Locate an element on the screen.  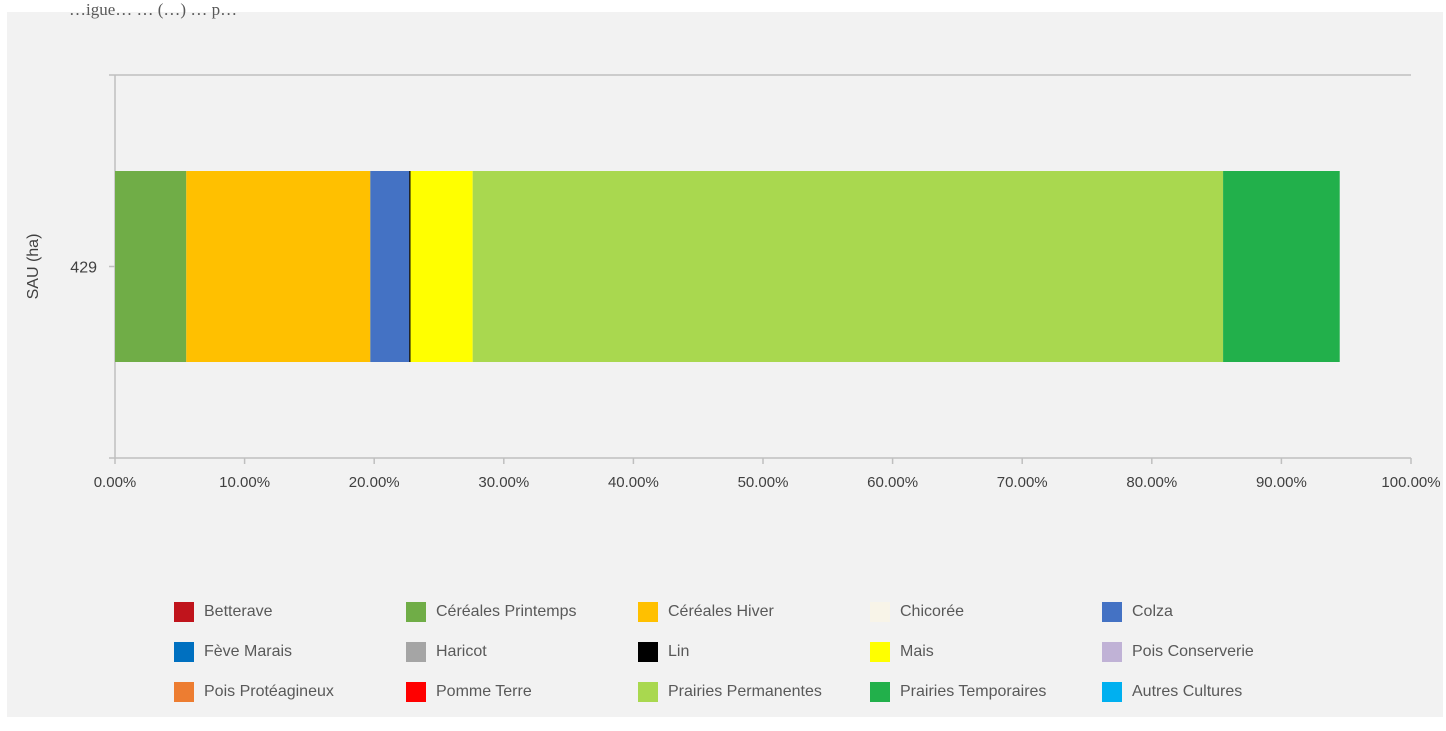
legend-item: Pomme Terre is located at coordinates (522, 691).